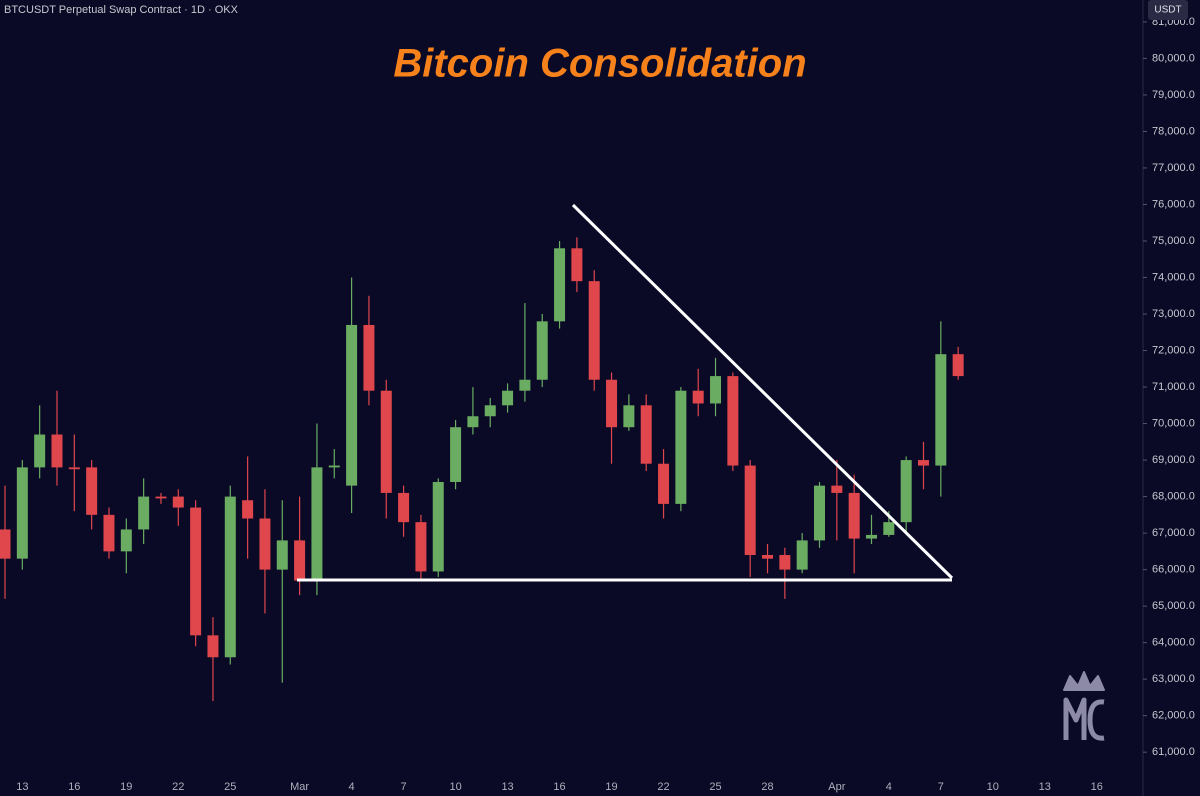 This screenshot has width=1200, height=796. Describe the element at coordinates (1084, 706) in the screenshot. I see `logo` at that location.